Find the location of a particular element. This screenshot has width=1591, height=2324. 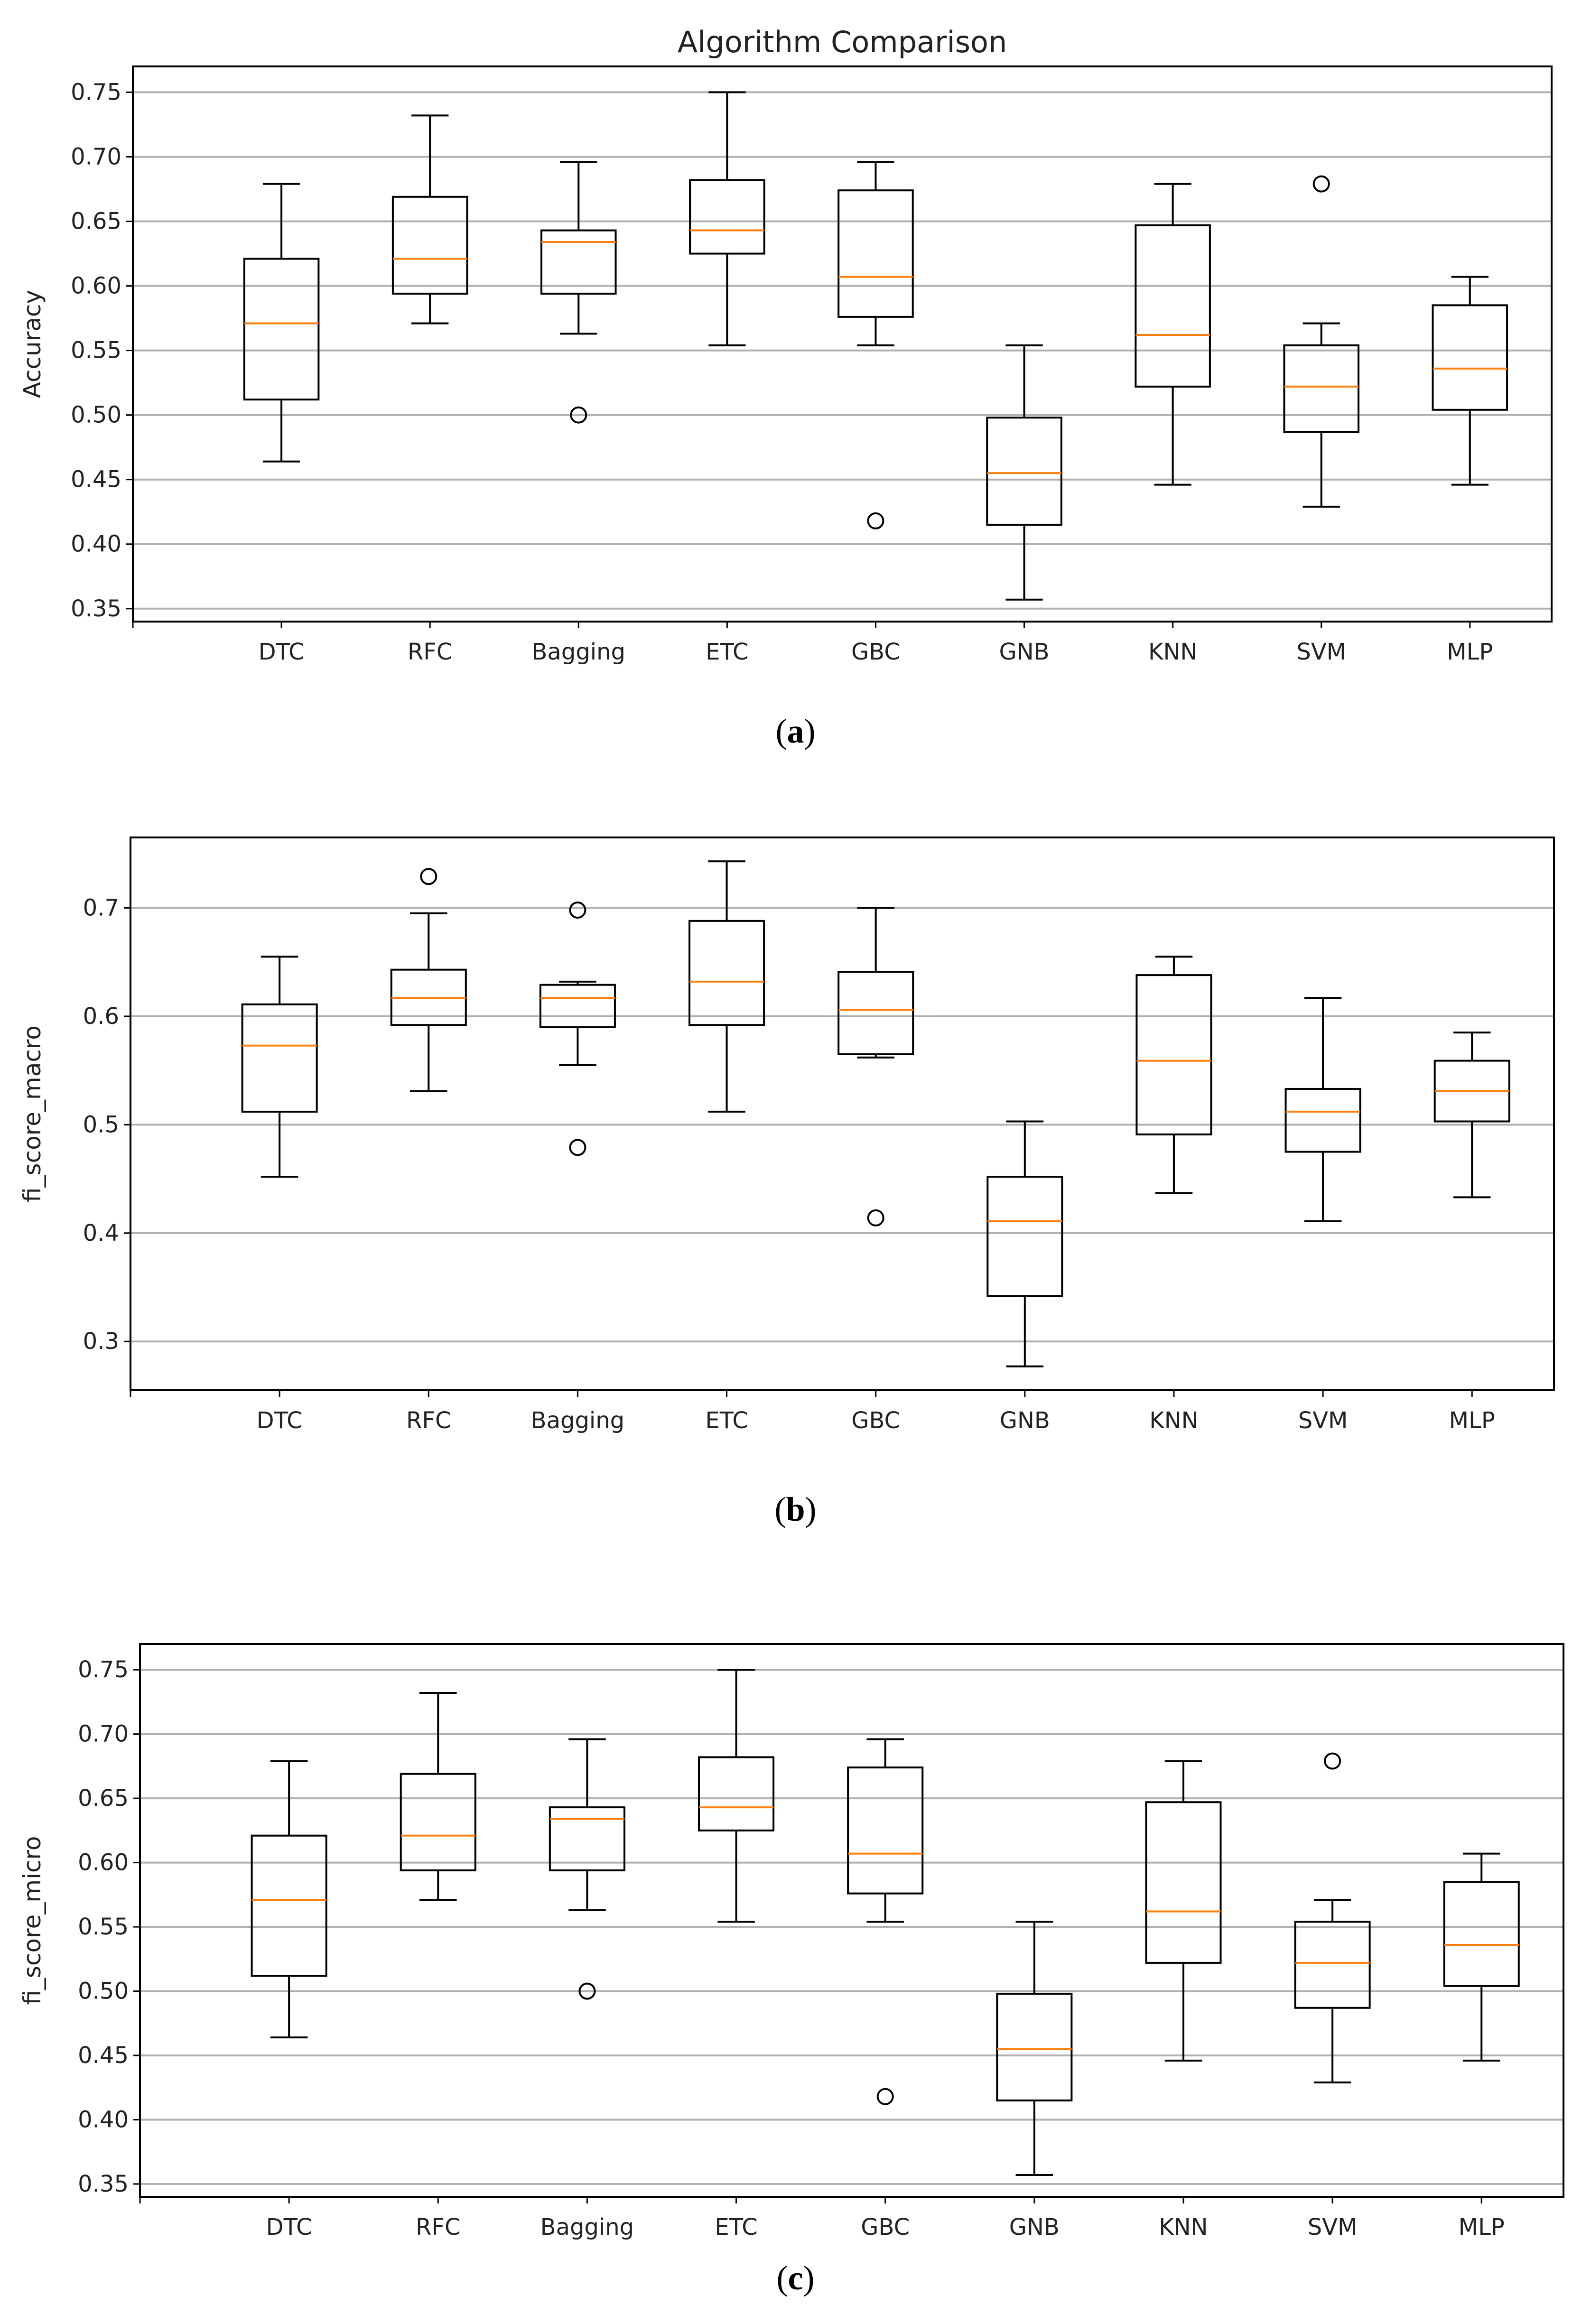

y-axis-title: fi_score_macro is located at coordinates (32, 1114).